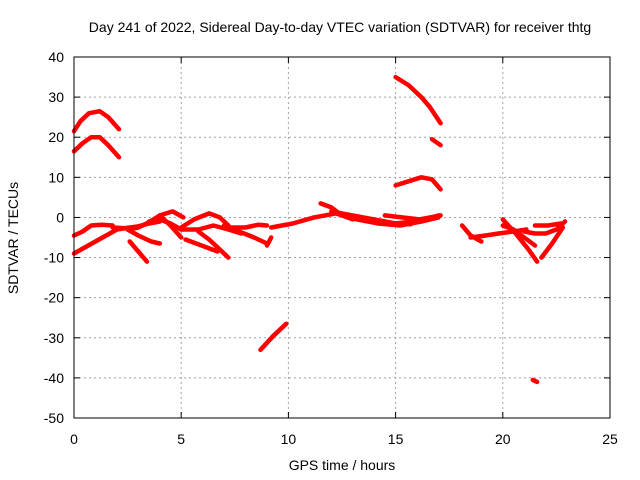 This screenshot has height=480, width=640. Describe the element at coordinates (181, 439) in the screenshot. I see `x-tick-label: 5` at that location.